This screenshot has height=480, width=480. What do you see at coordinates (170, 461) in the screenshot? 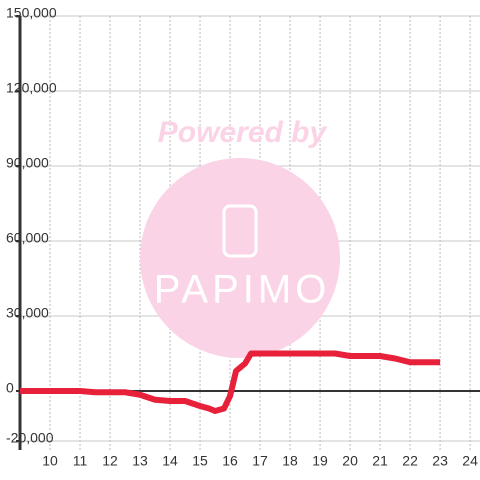
I see `x-tick-label: 14` at bounding box center [170, 461].